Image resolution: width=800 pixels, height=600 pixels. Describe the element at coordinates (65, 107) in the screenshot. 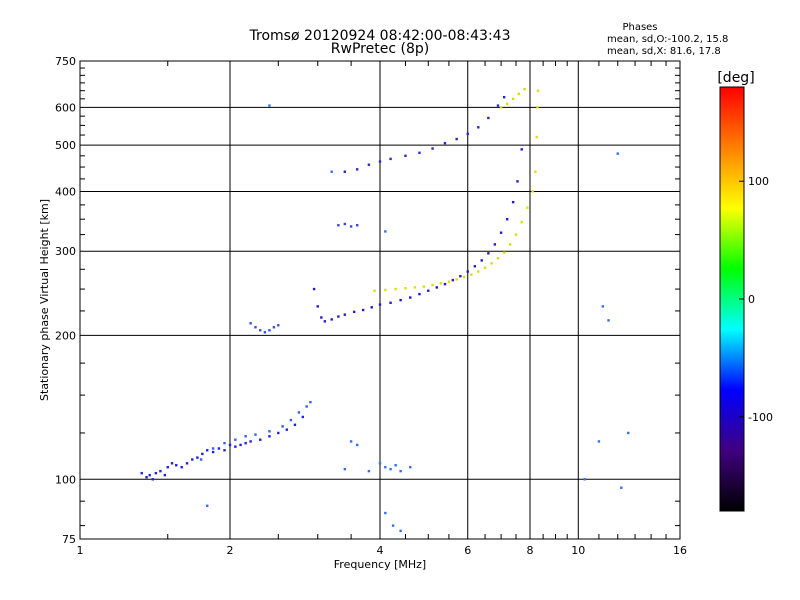

I see `y-tick-label: 600` at that location.